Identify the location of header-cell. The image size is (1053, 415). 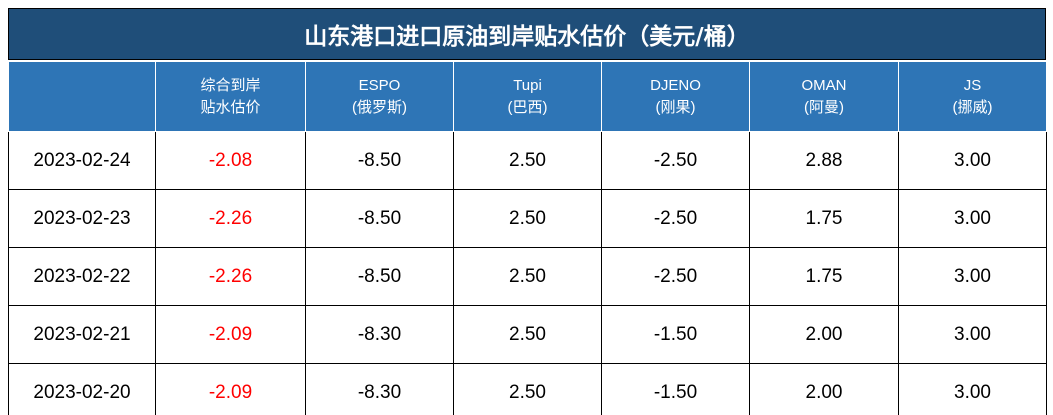
(82, 96).